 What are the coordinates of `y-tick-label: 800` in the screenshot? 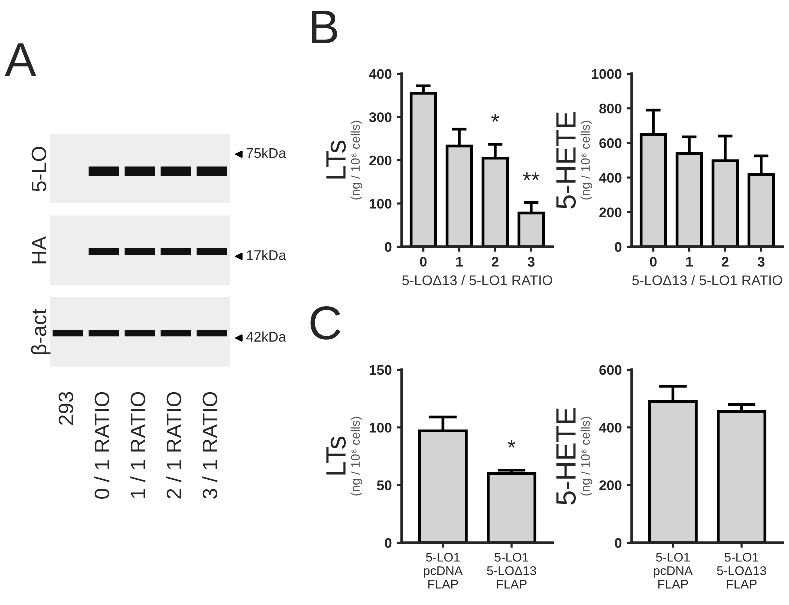 It's located at (611, 109).